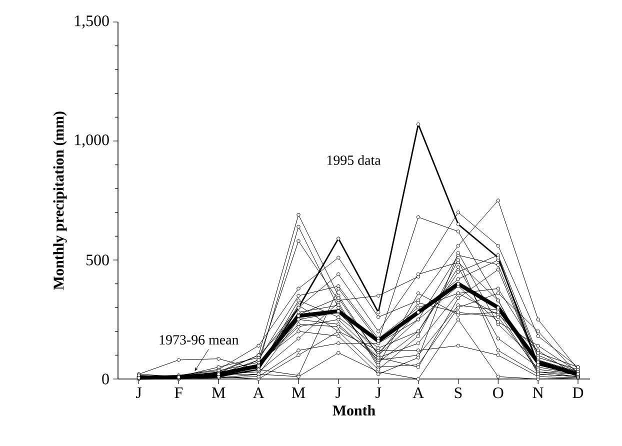 The height and width of the screenshot is (446, 622). I want to click on x-tick-label: N, so click(538, 393).